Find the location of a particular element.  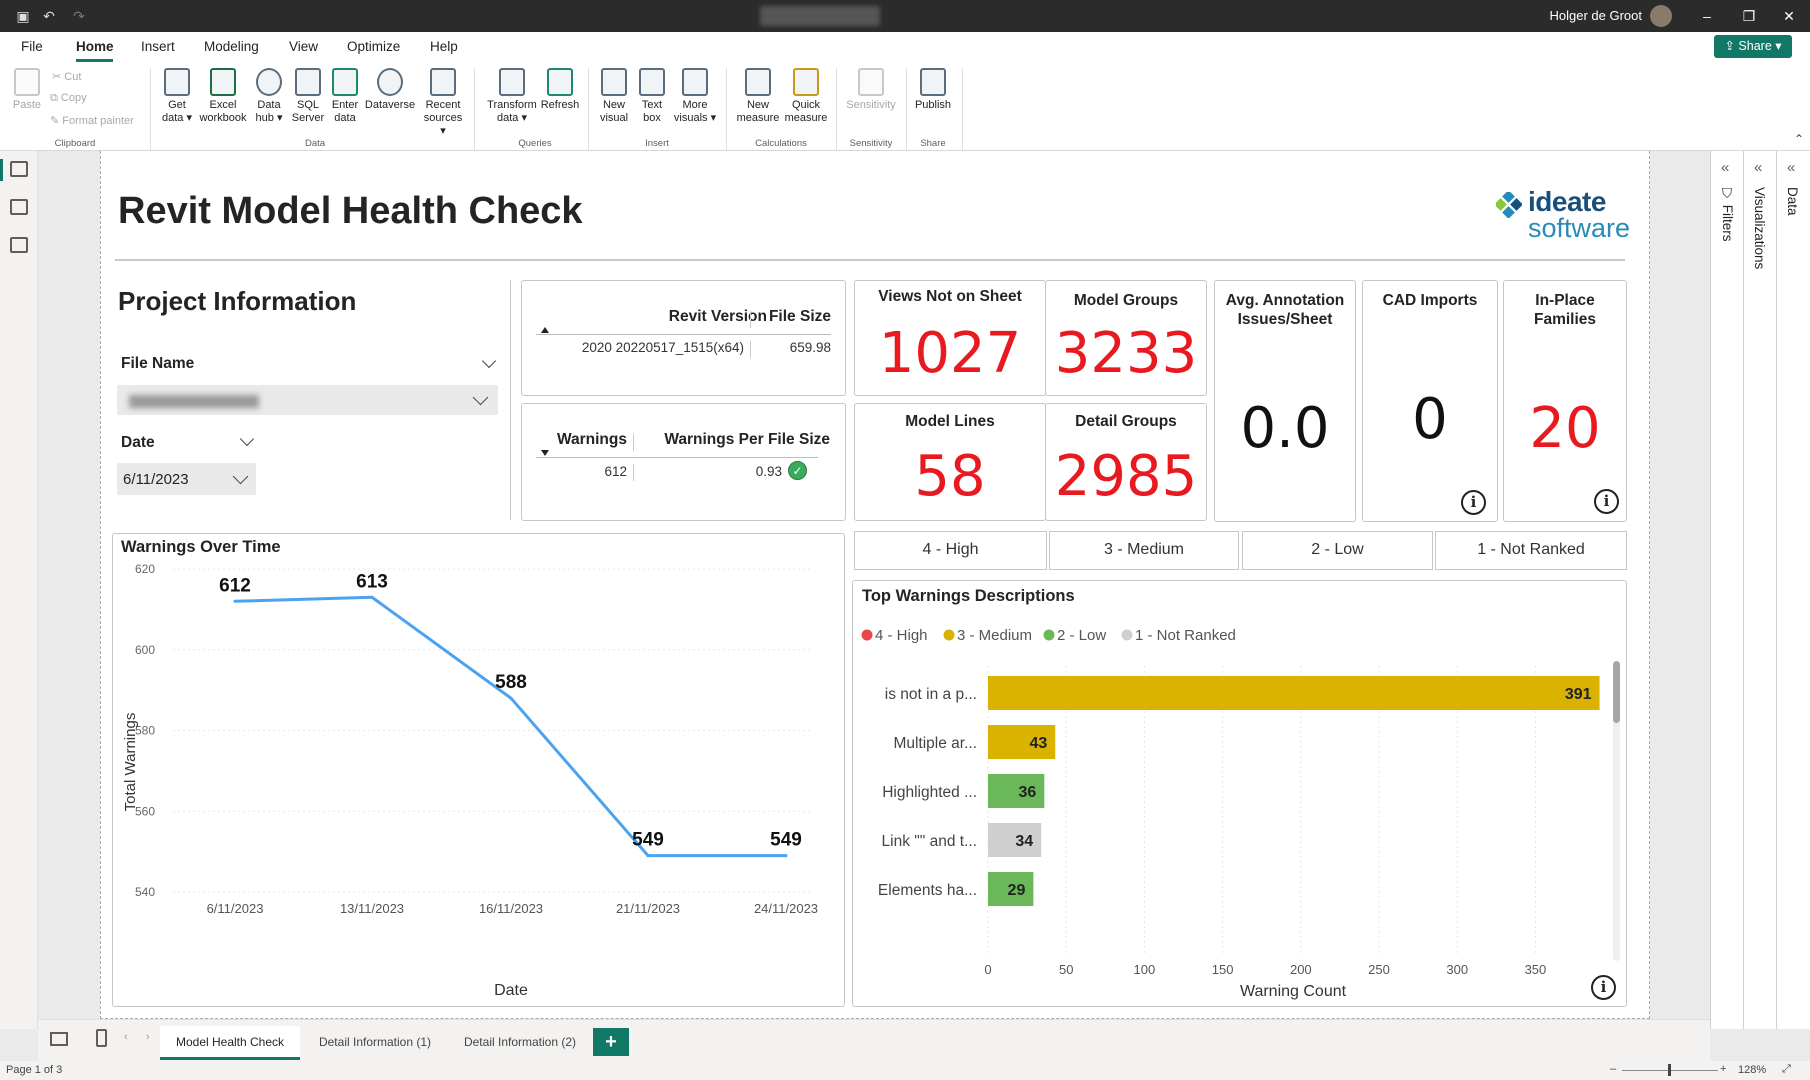

enter-data-button: Enter data is located at coordinates (345, 95).